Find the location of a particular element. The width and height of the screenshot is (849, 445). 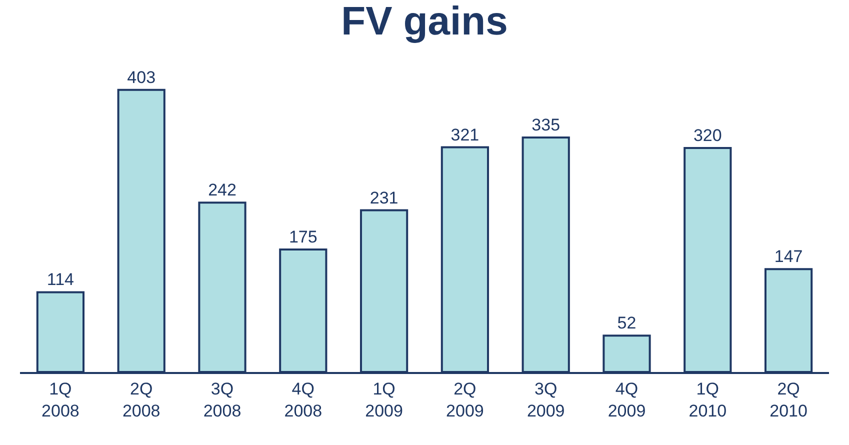

x-tick-label: 3Q 2008 is located at coordinates (222, 399).